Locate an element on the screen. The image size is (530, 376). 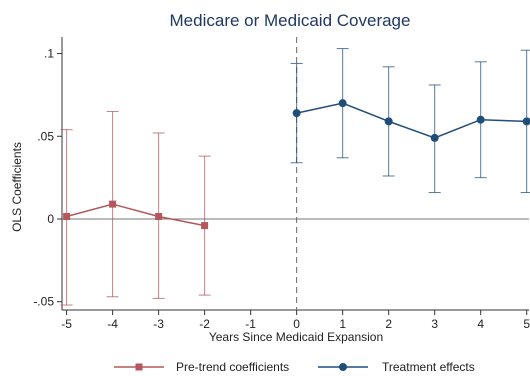
x-tick-label: 0 is located at coordinates (296, 324).